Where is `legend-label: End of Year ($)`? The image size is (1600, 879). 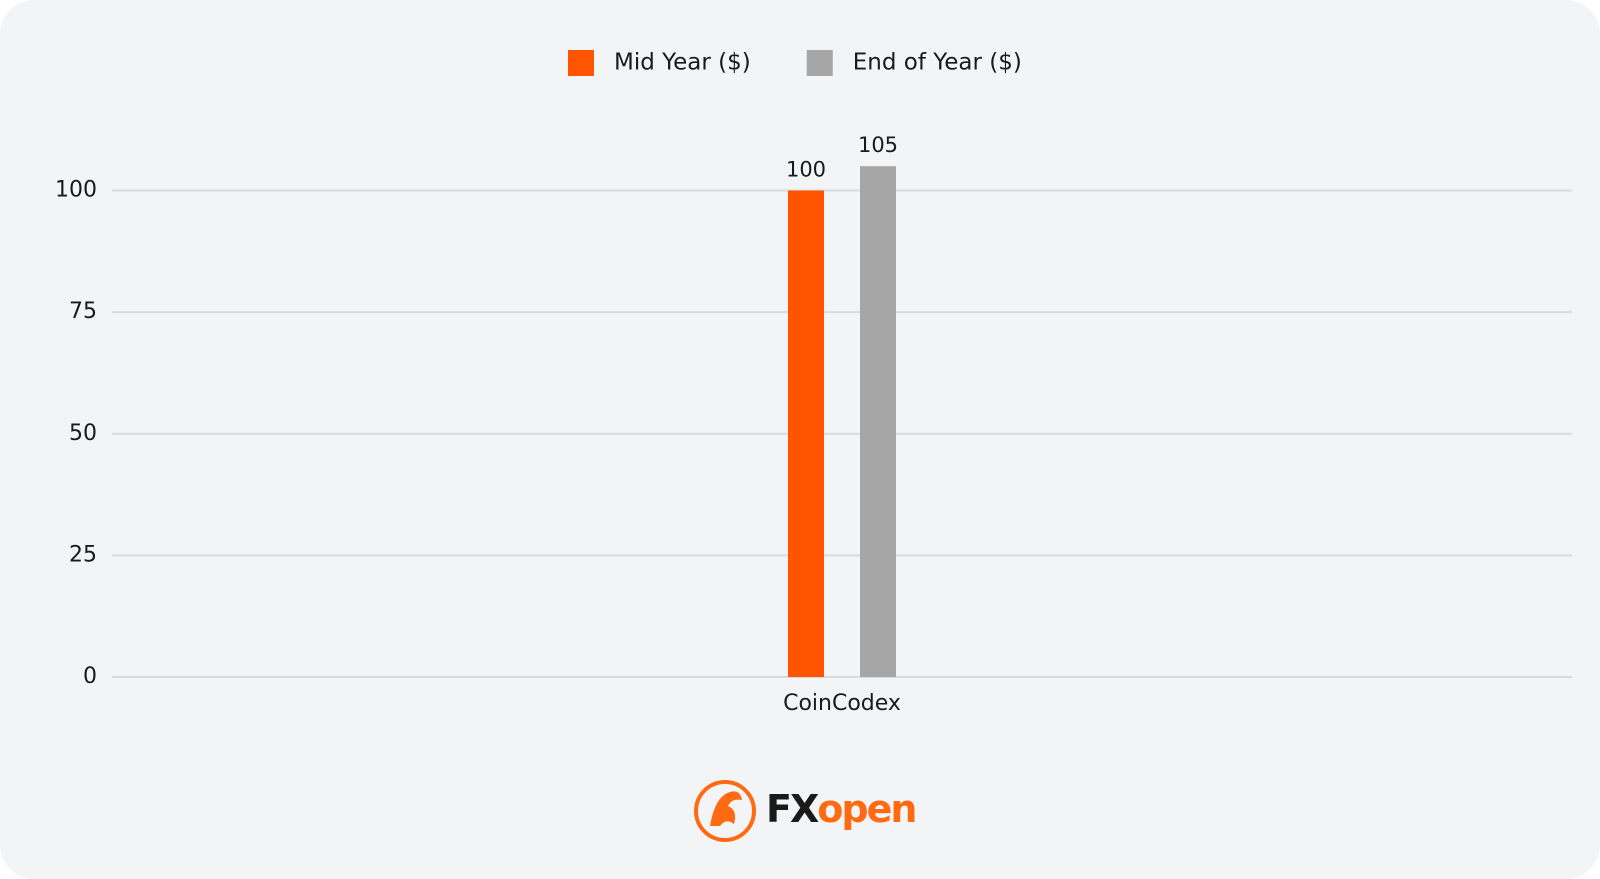 legend-label: End of Year ($) is located at coordinates (937, 63).